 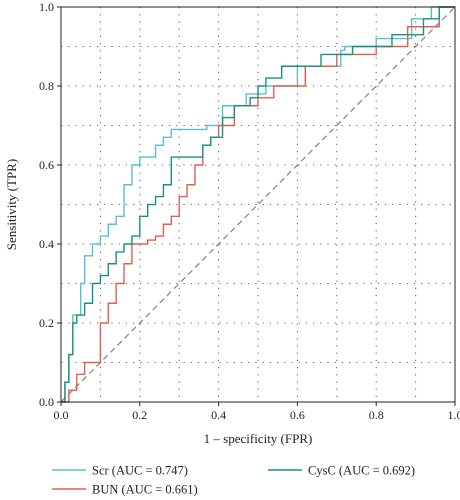 I want to click on y-axis-label: Sensitivity (TPR), so click(x=11, y=204).